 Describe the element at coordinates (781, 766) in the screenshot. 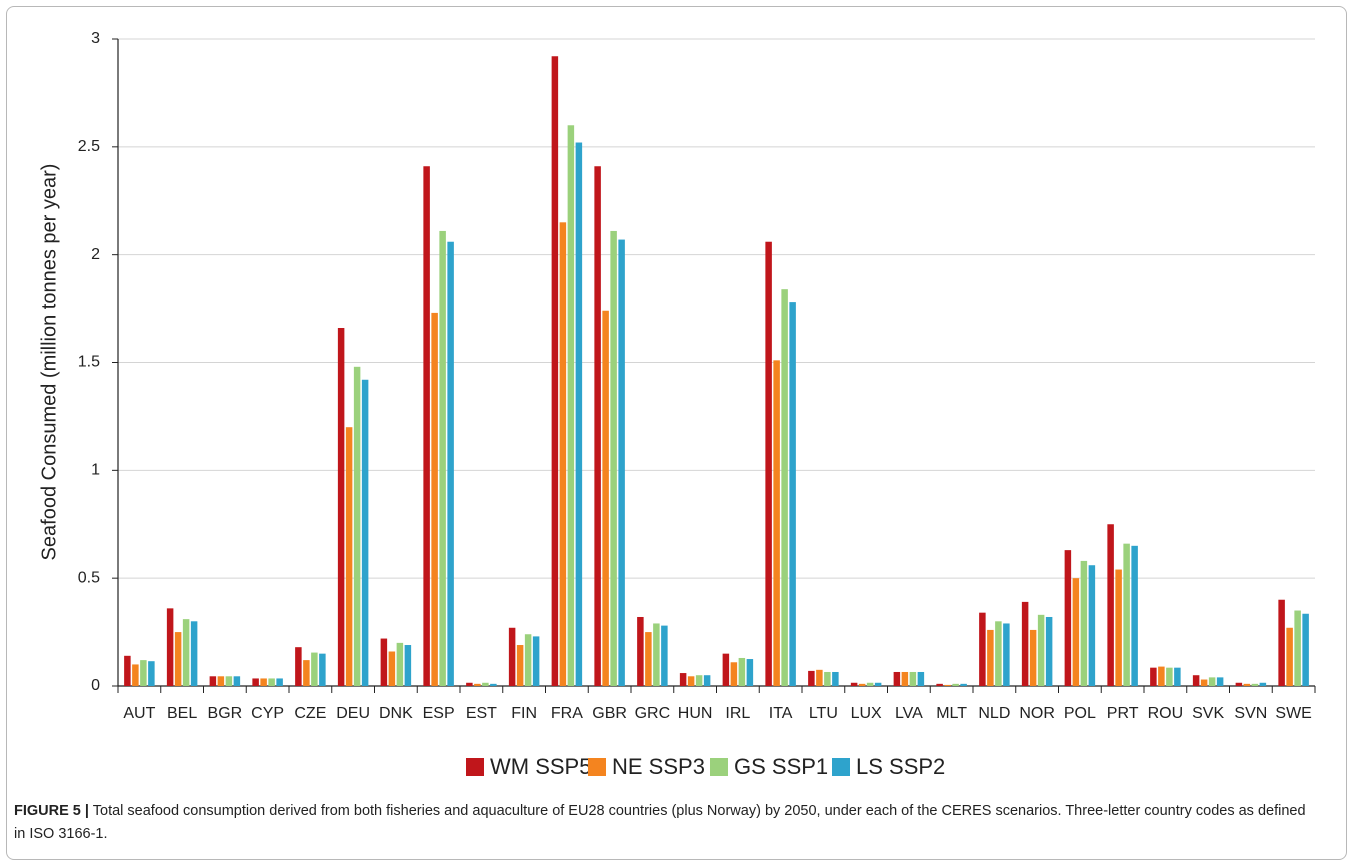

I see `legend-label: GS SSP1` at that location.